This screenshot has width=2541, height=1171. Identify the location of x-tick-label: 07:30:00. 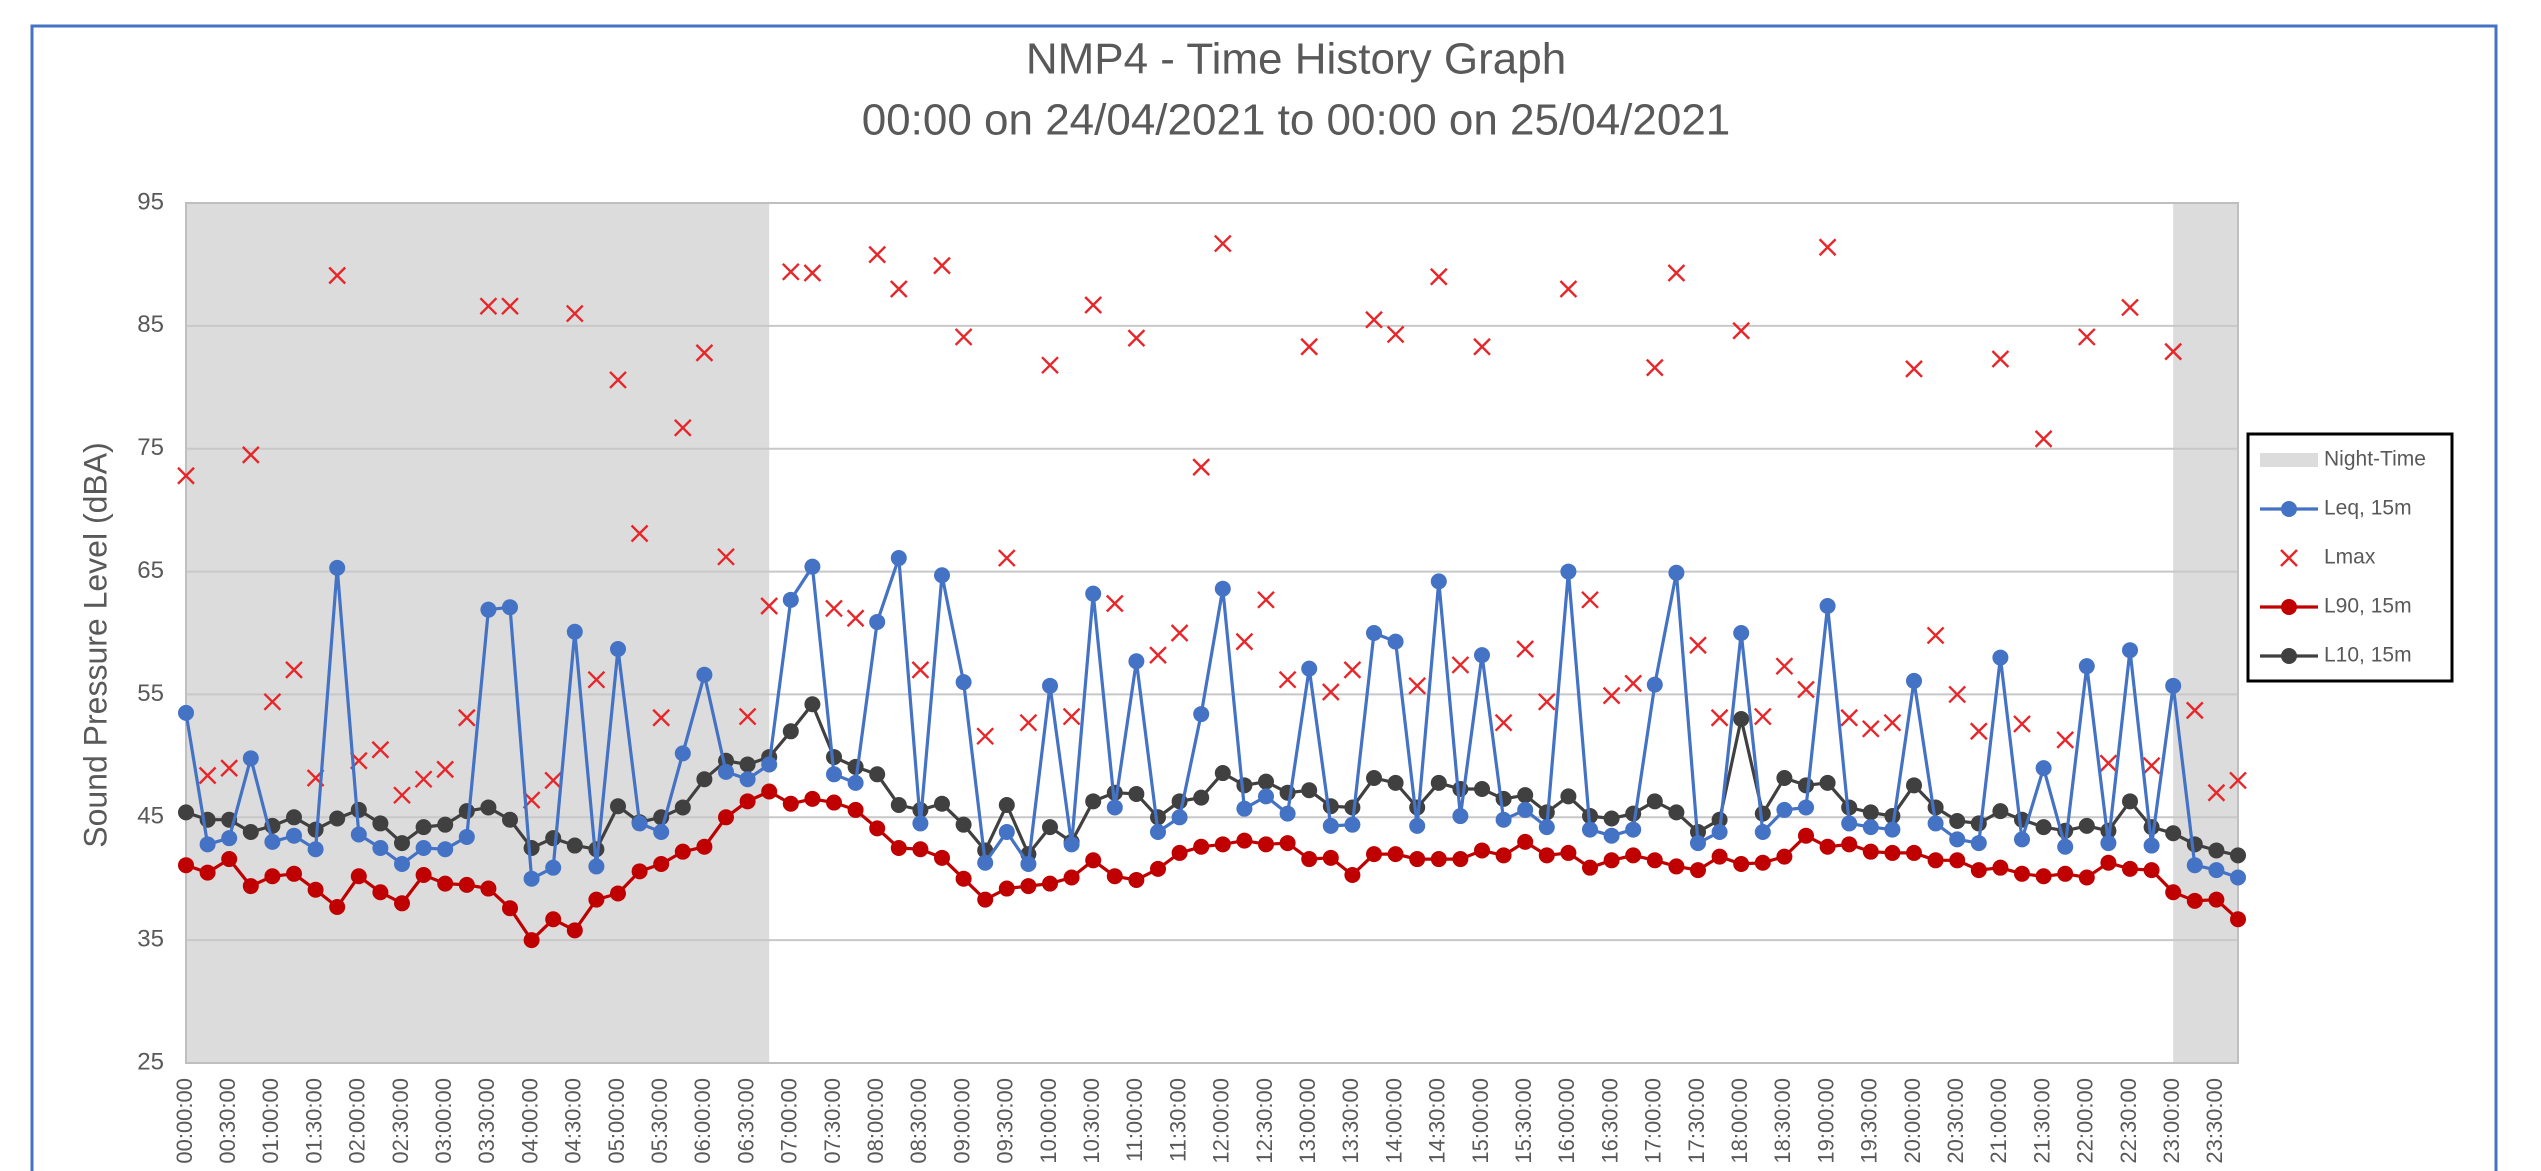
(832, 1121).